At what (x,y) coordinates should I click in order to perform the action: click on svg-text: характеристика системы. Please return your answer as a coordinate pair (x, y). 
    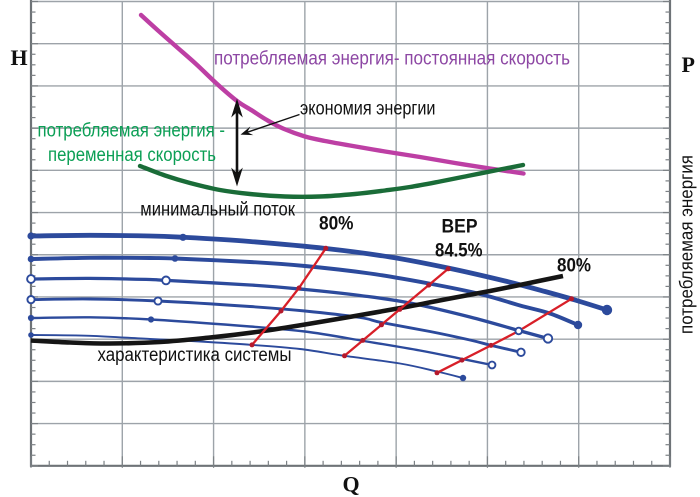
    Looking at the image, I should click on (195, 355).